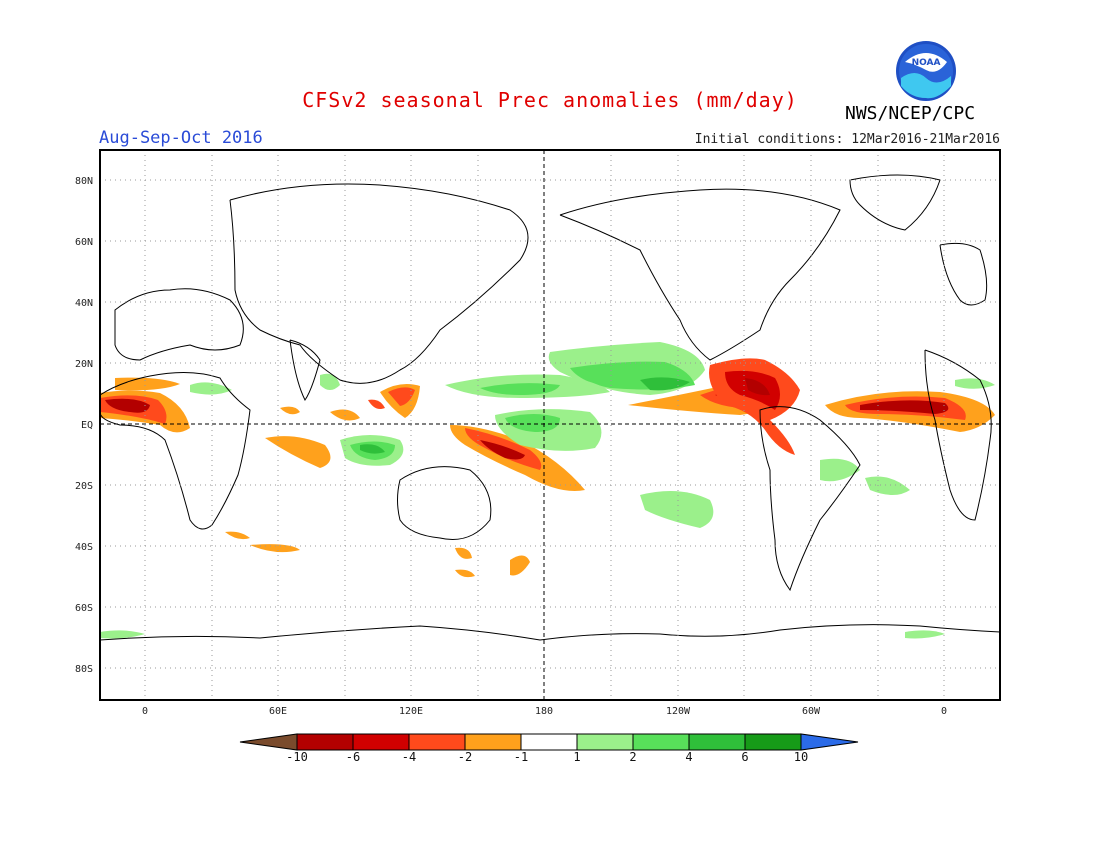 The height and width of the screenshot is (850, 1100). Describe the element at coordinates (379, 283) in the screenshot. I see `coast-asia` at that location.